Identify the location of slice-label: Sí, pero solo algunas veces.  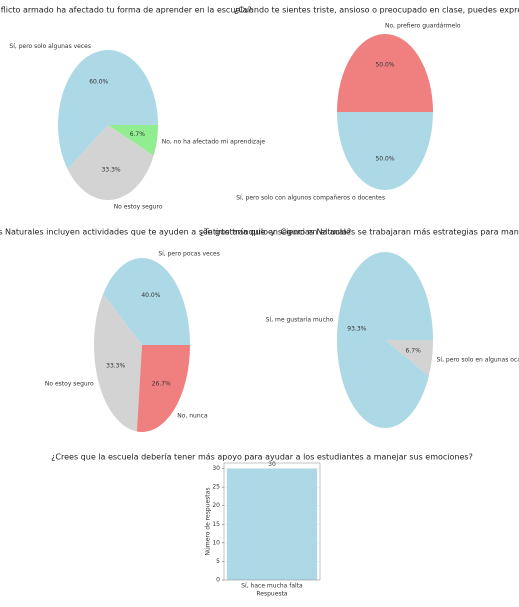
(50, 46).